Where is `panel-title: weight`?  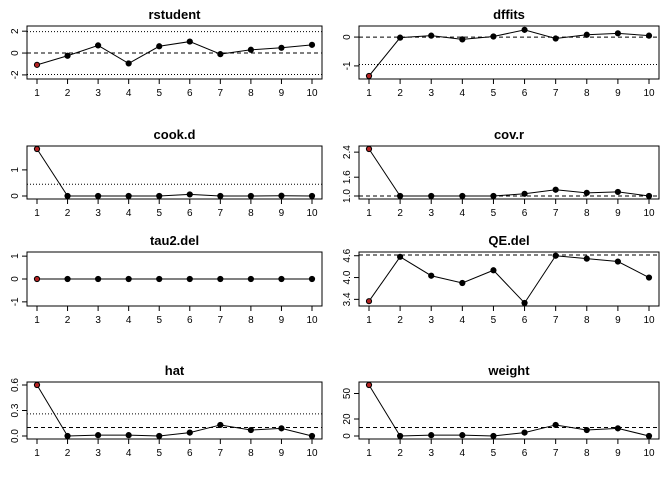
panel-title: weight is located at coordinates (508, 370).